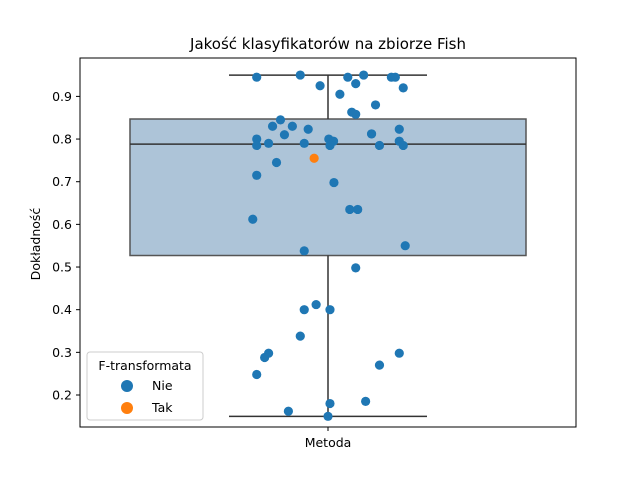  Describe the element at coordinates (327, 44) in the screenshot. I see `chart-title: Jakość klasyfikatorów na zbiorze Fish` at that location.